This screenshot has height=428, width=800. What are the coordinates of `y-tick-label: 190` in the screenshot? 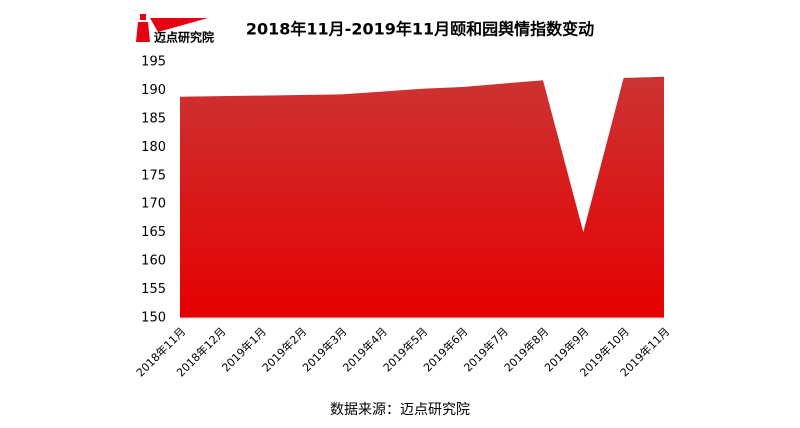 It's located at (153, 90).